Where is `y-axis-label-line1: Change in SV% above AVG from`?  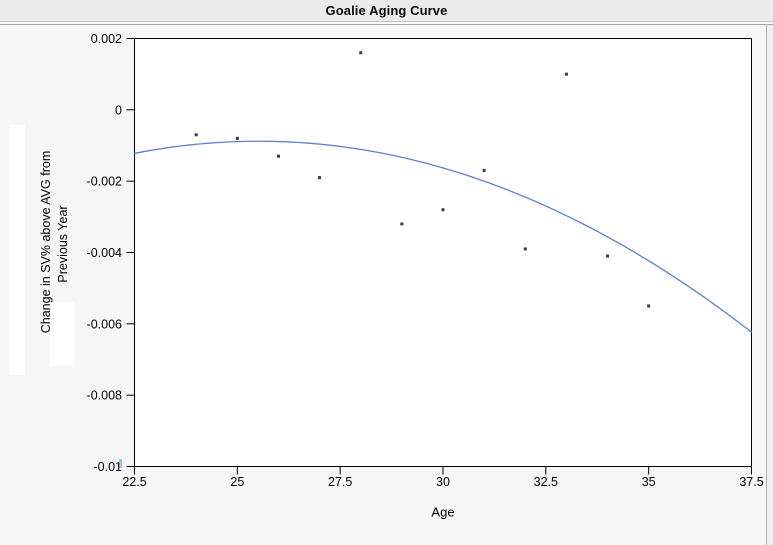
y-axis-label-line1: Change in SV% above AVG from is located at coordinates (46, 242).